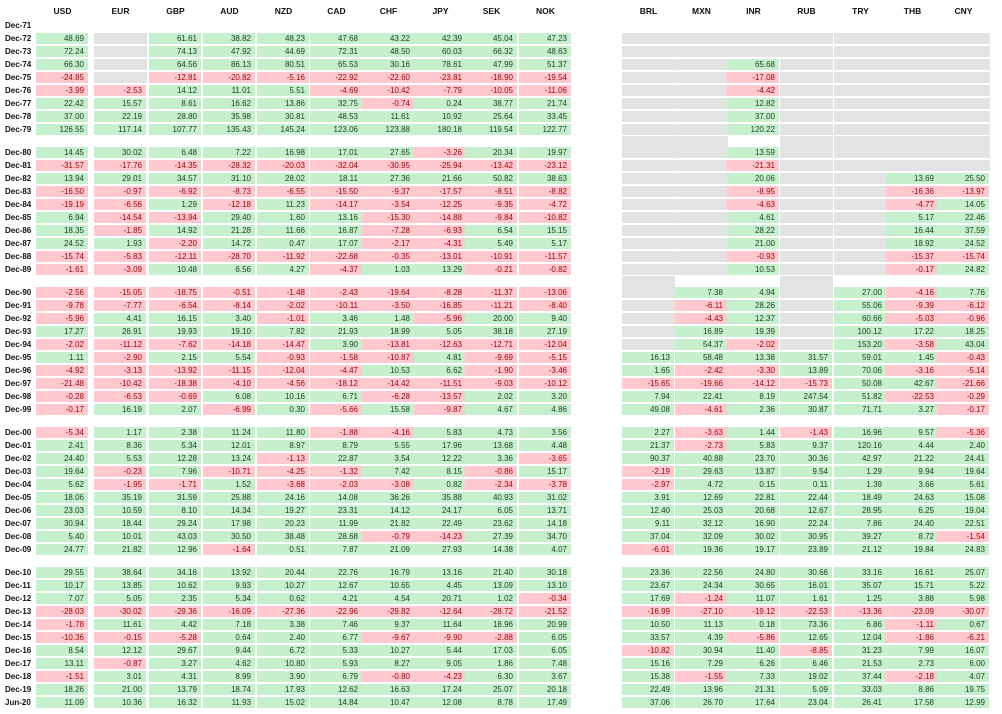 Image resolution: width=1002 pixels, height=714 pixels. What do you see at coordinates (62, 39) in the screenshot?
I see `value-cell: 48.69` at bounding box center [62, 39].